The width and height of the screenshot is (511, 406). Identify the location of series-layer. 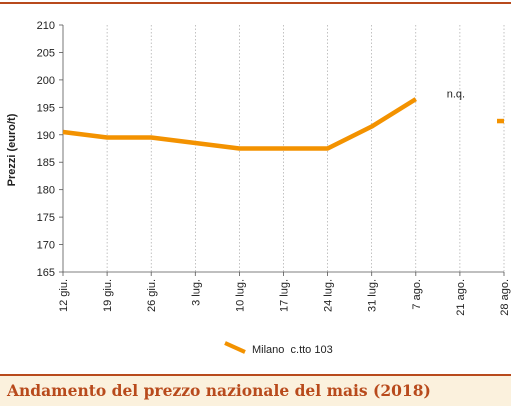
(283, 124).